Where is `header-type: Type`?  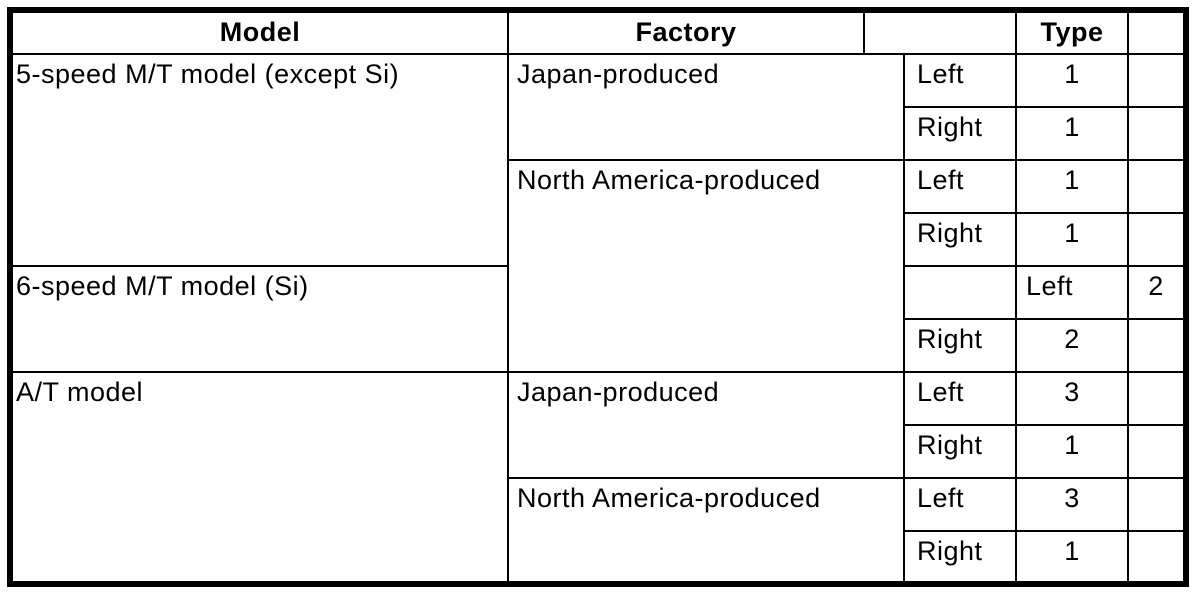
header-type: Type is located at coordinates (1072, 32).